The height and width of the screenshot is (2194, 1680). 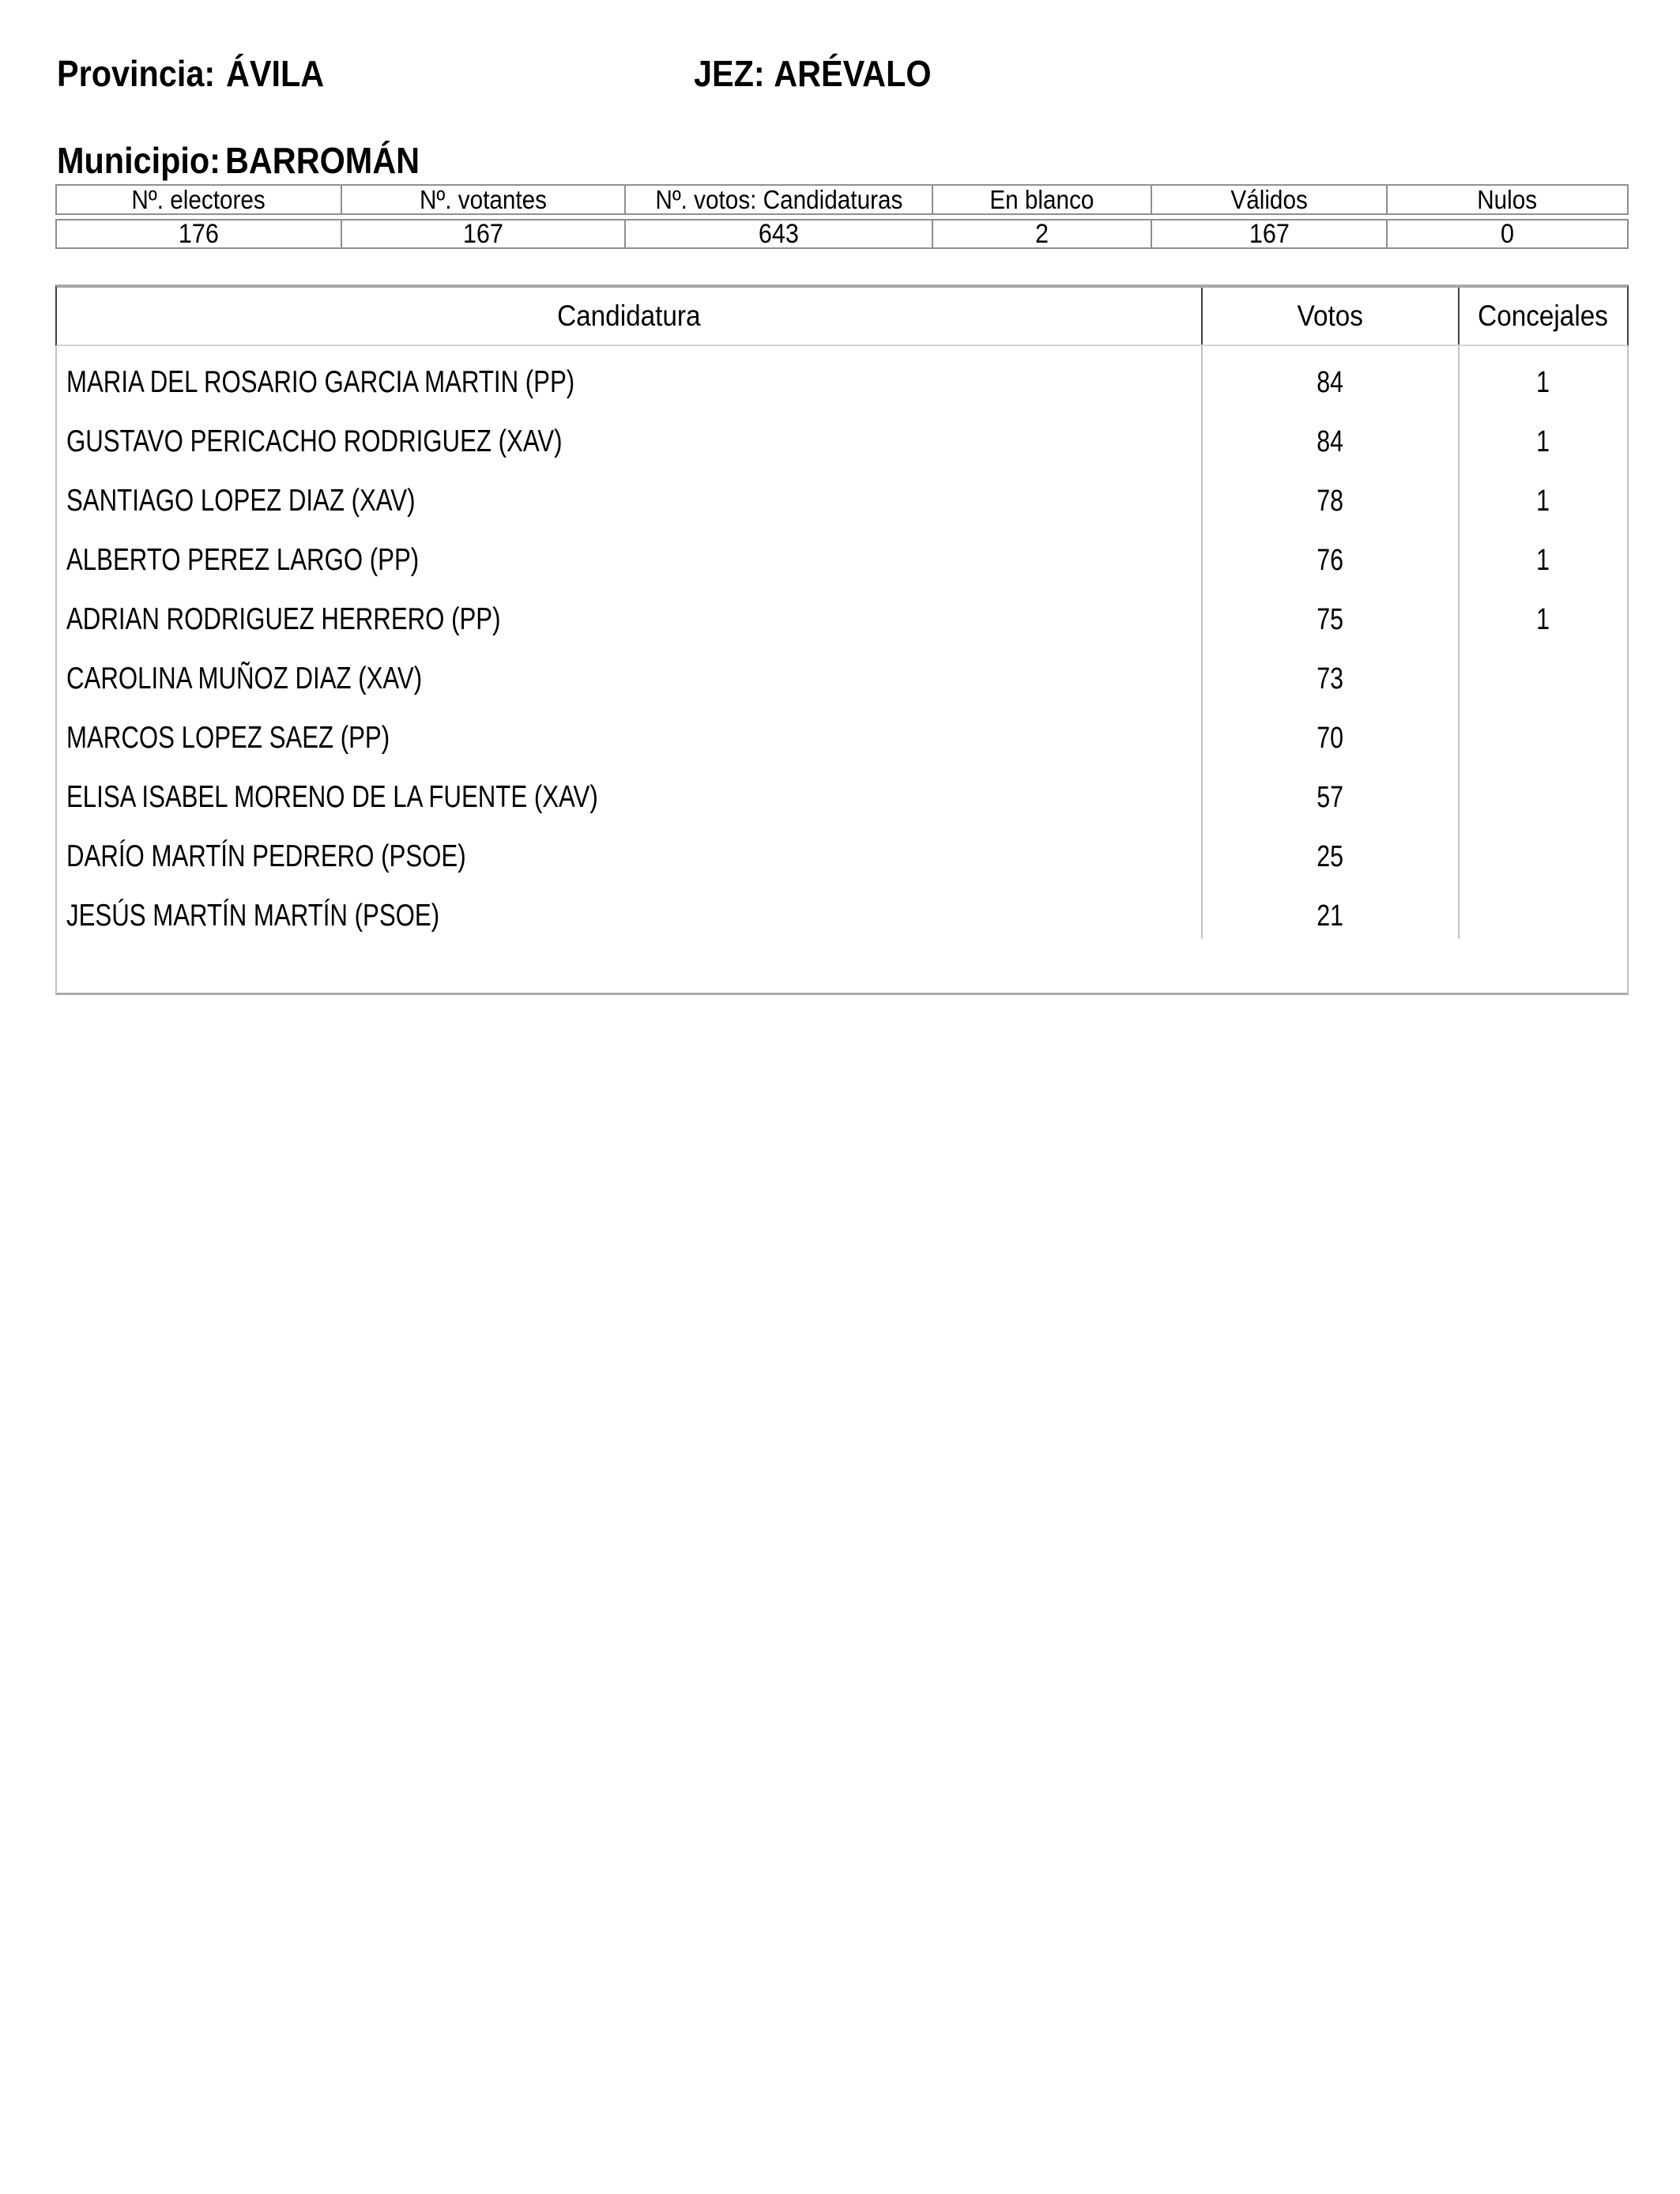 I want to click on summary-value-electores: 176, so click(x=199, y=233).